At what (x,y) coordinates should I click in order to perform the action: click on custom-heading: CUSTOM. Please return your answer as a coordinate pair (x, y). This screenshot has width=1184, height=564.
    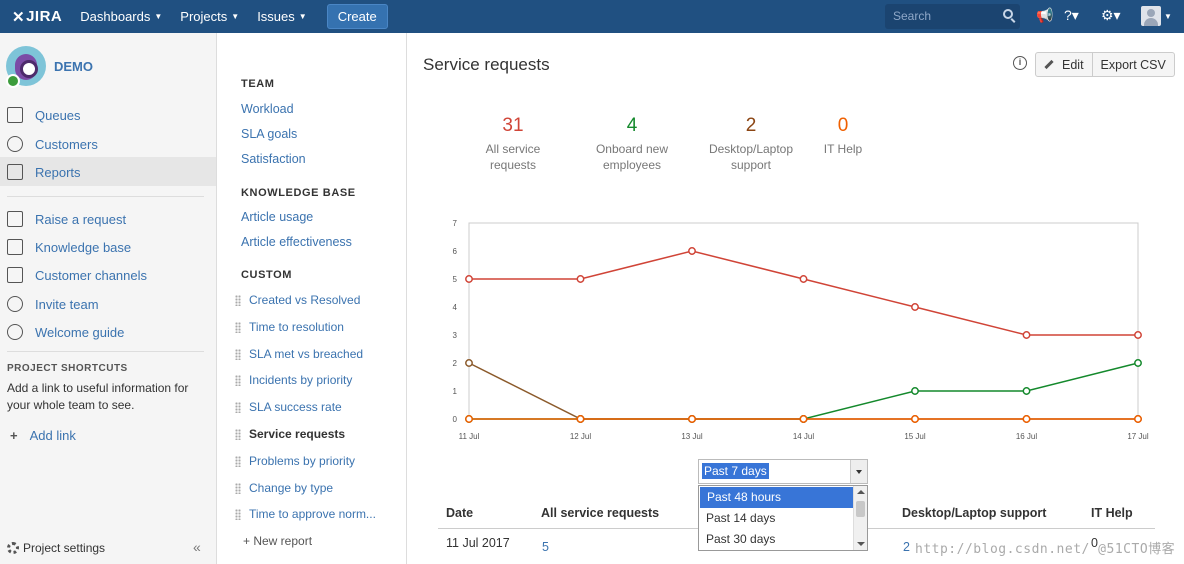
    Looking at the image, I should click on (267, 275).